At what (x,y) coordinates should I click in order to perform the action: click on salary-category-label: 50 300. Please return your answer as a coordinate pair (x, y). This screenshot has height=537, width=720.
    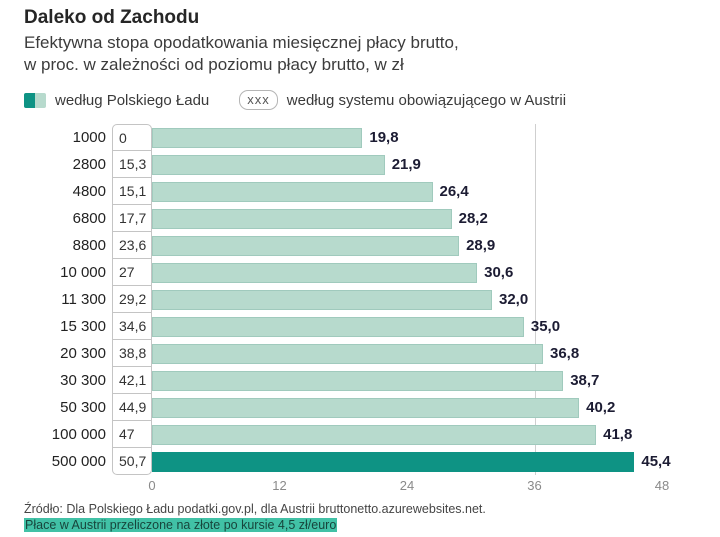
    Looking at the image, I should click on (83, 407).